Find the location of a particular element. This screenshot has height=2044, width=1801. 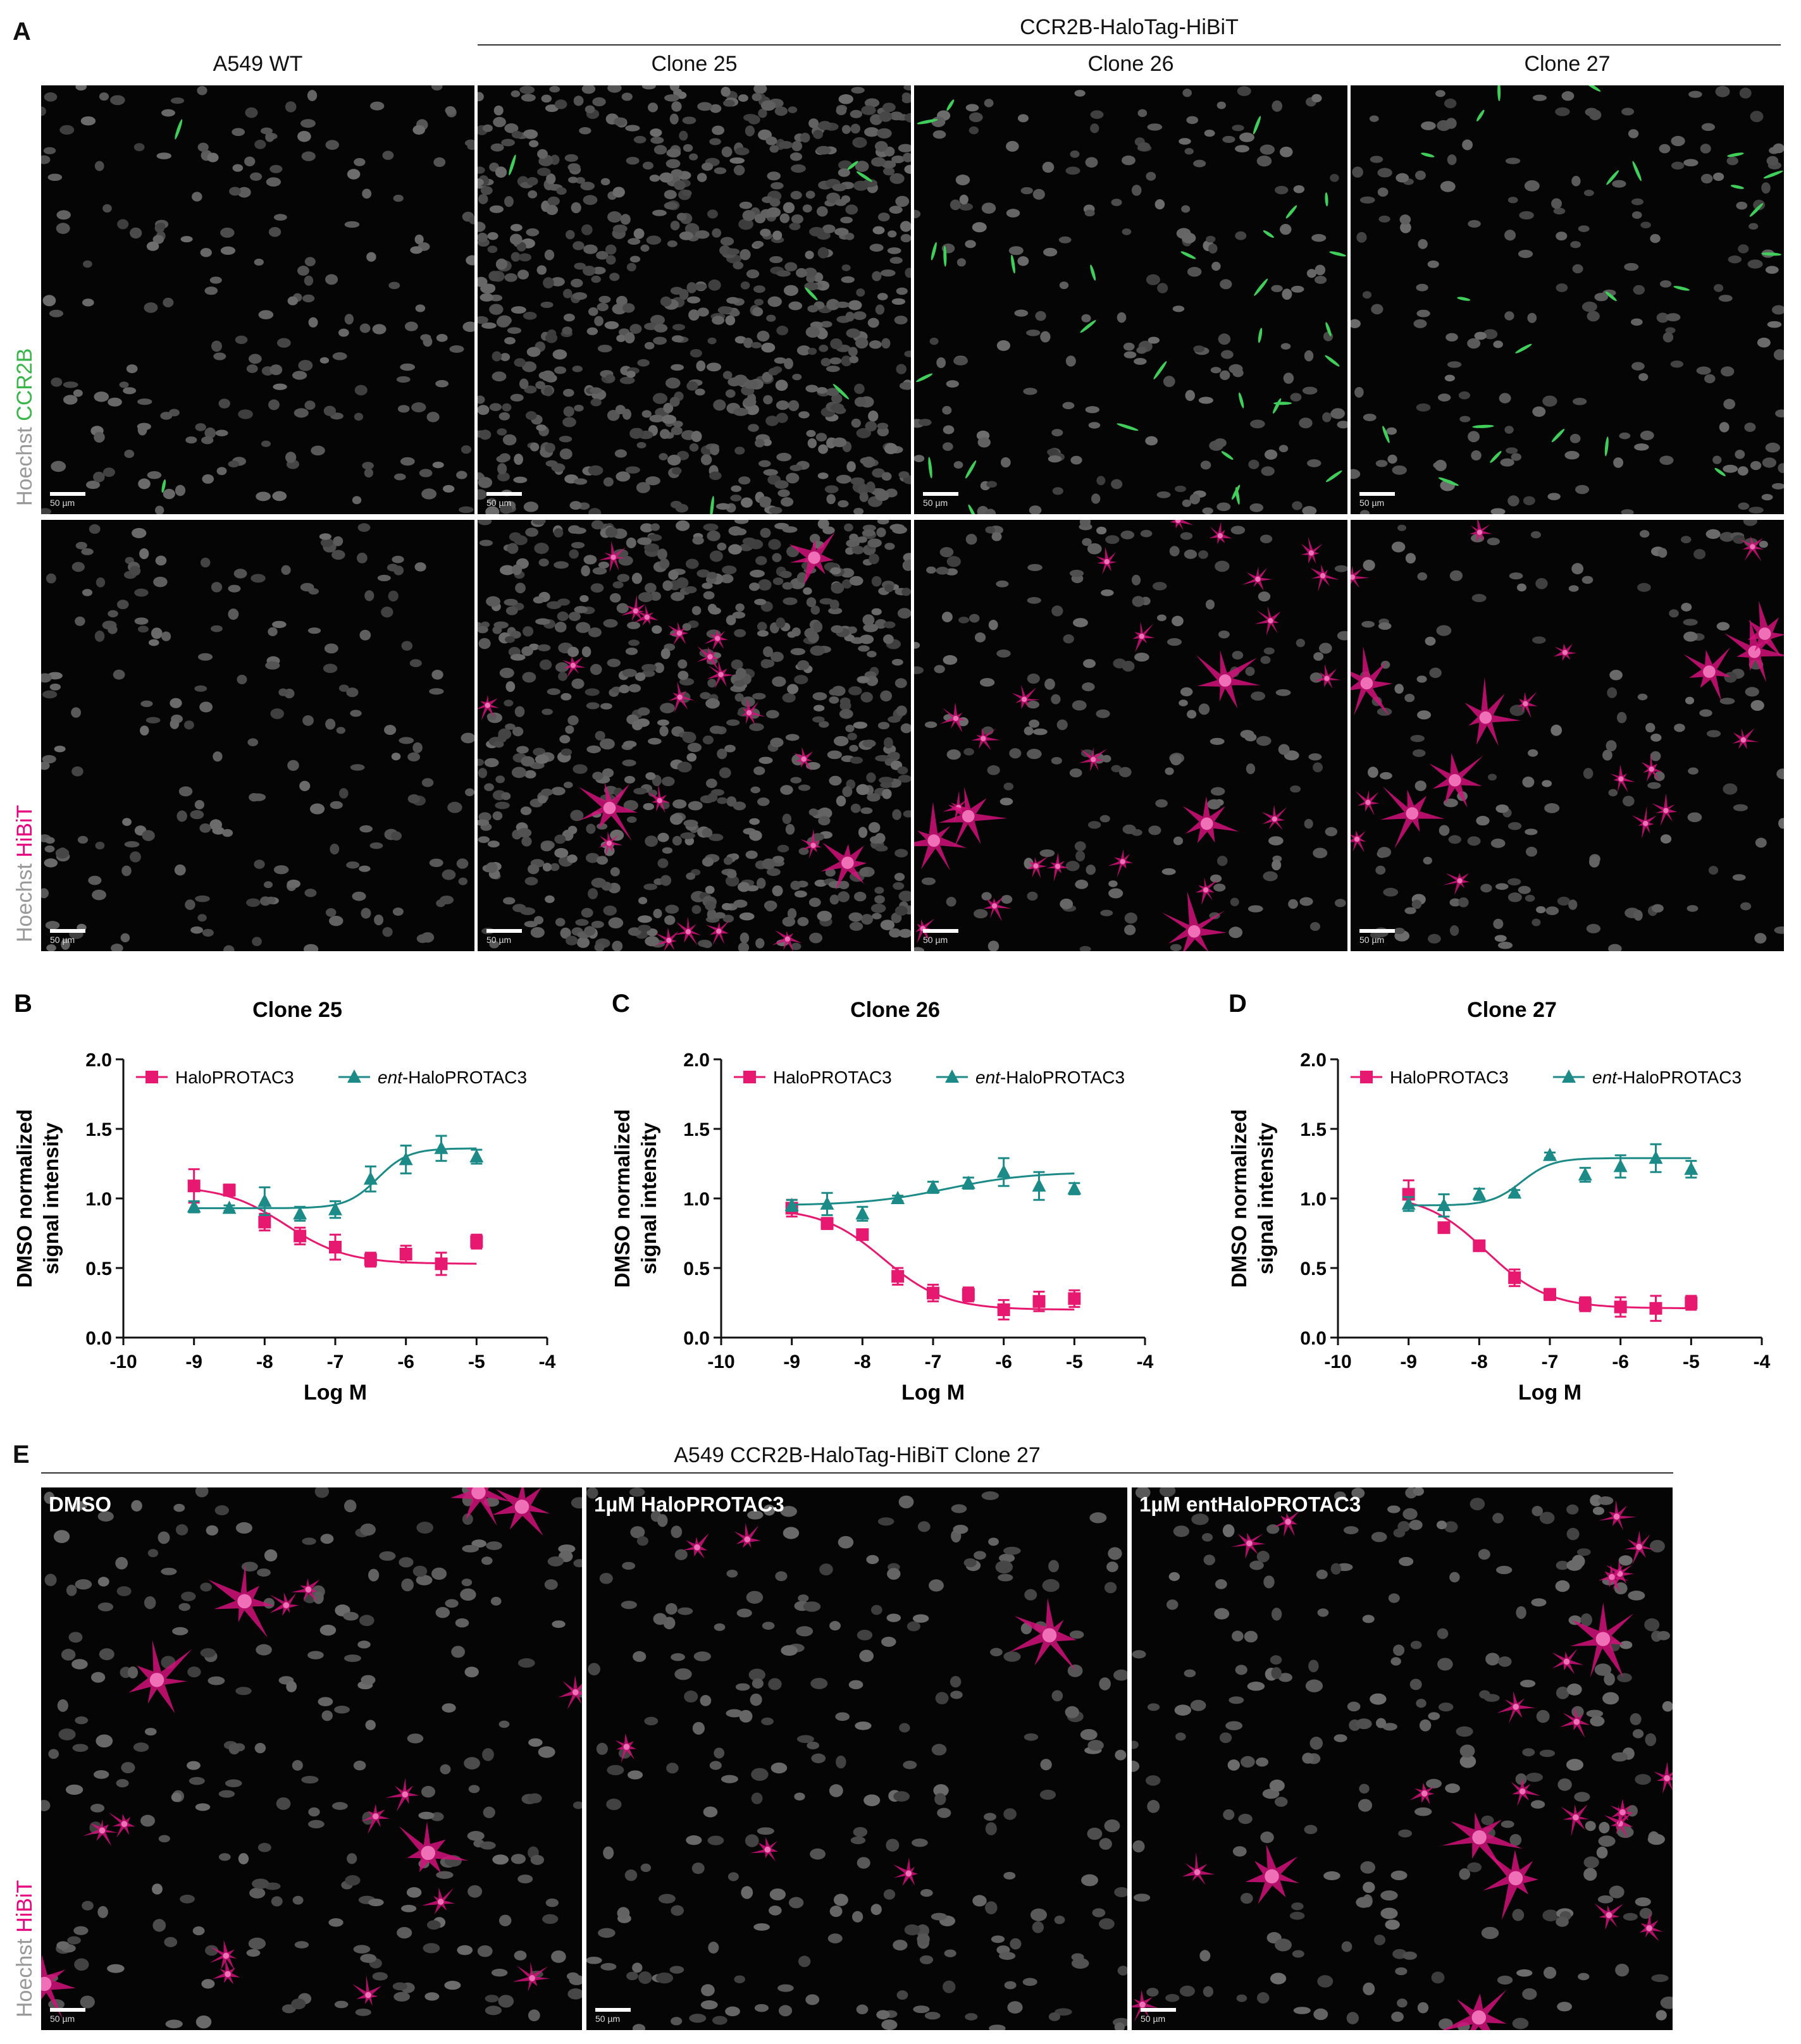

treatment-label-dmso: DMSO is located at coordinates (80, 1504).